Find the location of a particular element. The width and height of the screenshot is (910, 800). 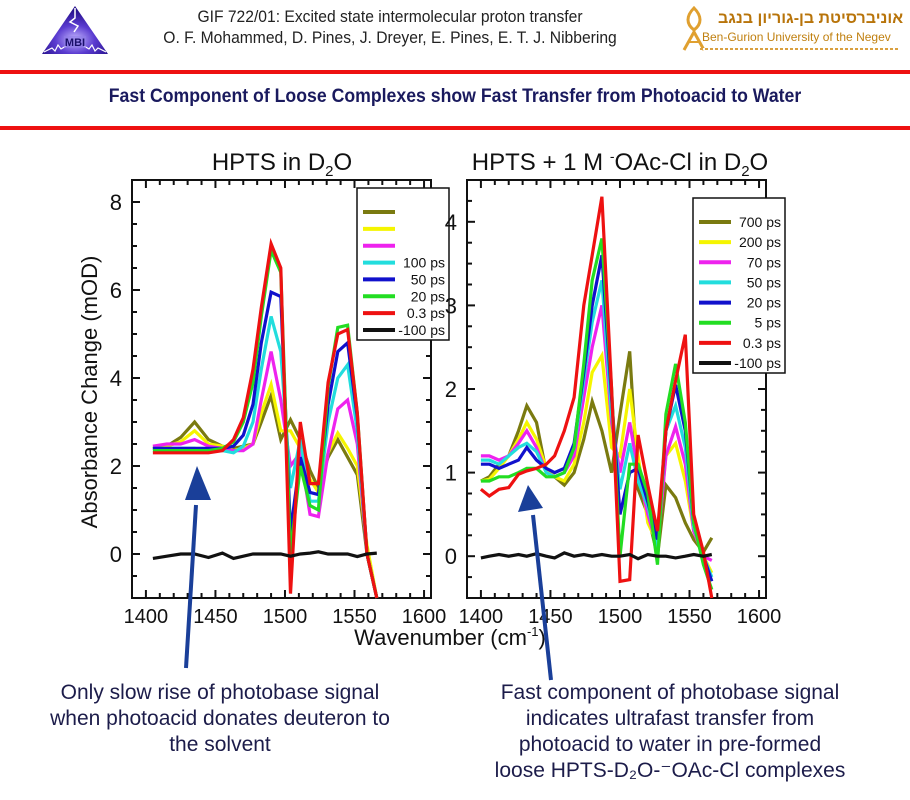

arrows is located at coordinates (368, 573).